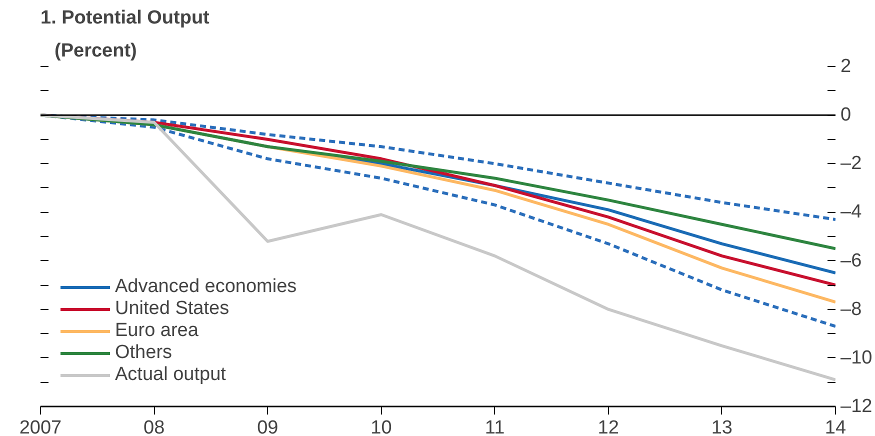  Describe the element at coordinates (851, 309) in the screenshot. I see `y-tick-label: –8` at that location.